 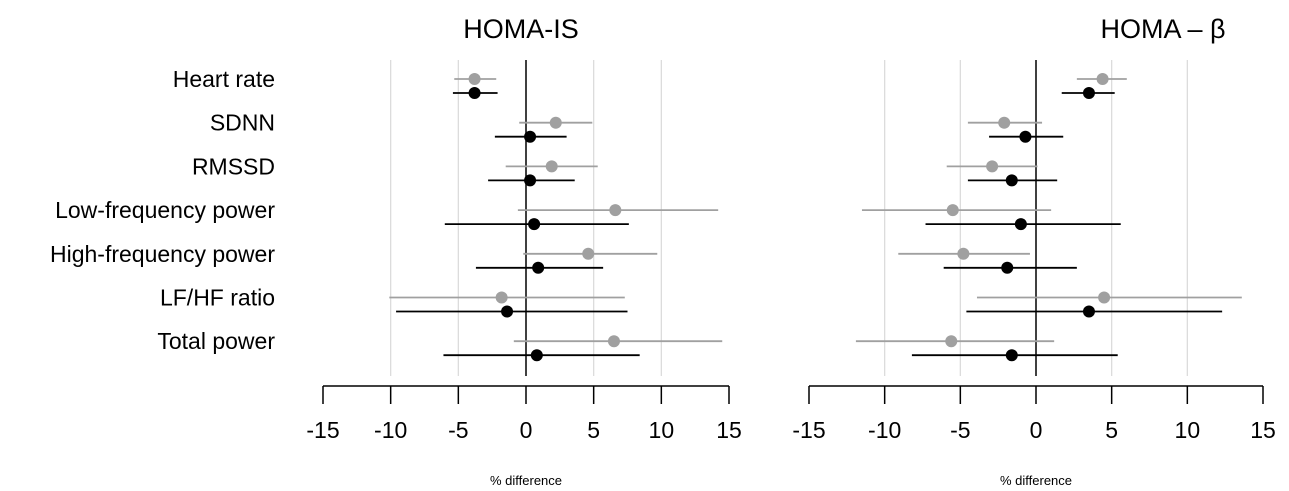 I want to click on panel-title: HOMA – β, so click(x=1162, y=29).